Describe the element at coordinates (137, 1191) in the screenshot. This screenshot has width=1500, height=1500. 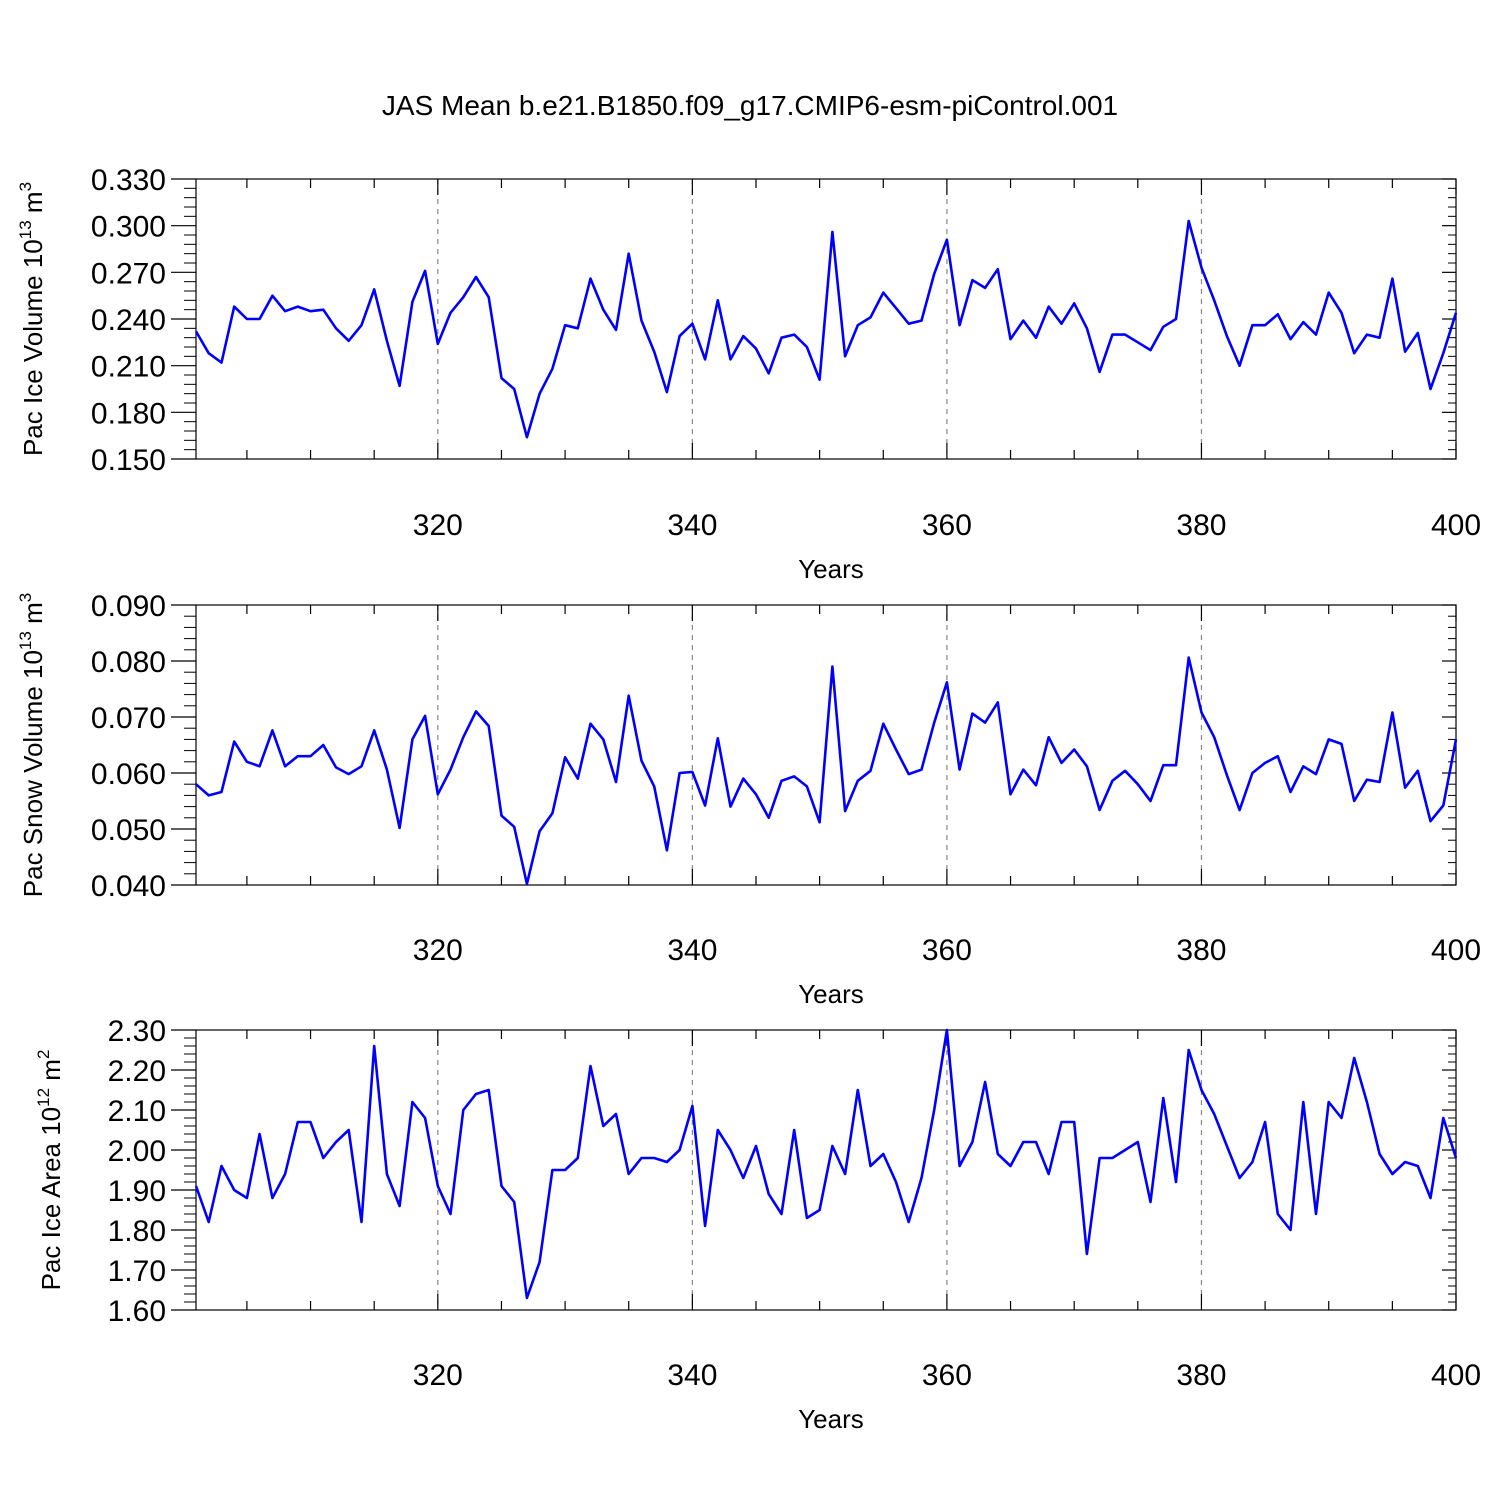
I see `y-tick-label: 1.90` at that location.